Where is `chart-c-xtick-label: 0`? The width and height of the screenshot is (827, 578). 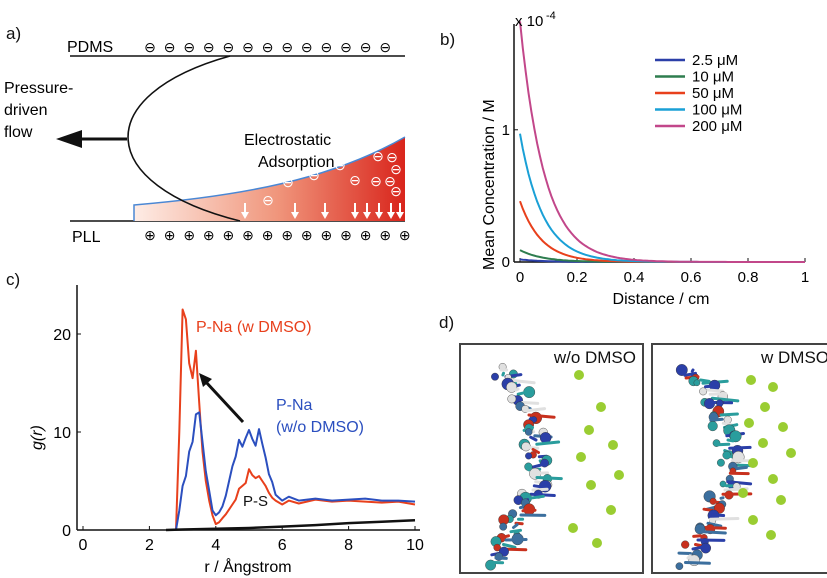
chart-c-xtick-label: 0 is located at coordinates (83, 545).